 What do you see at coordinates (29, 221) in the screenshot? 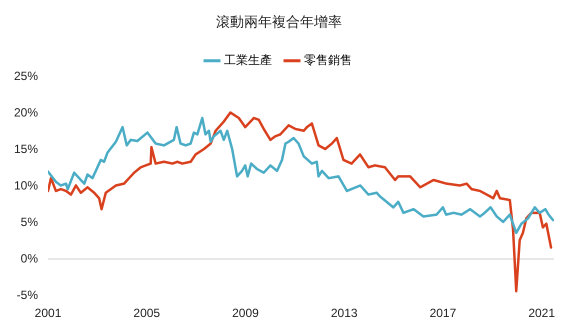
I see `y-tick-label: 5%` at bounding box center [29, 221].